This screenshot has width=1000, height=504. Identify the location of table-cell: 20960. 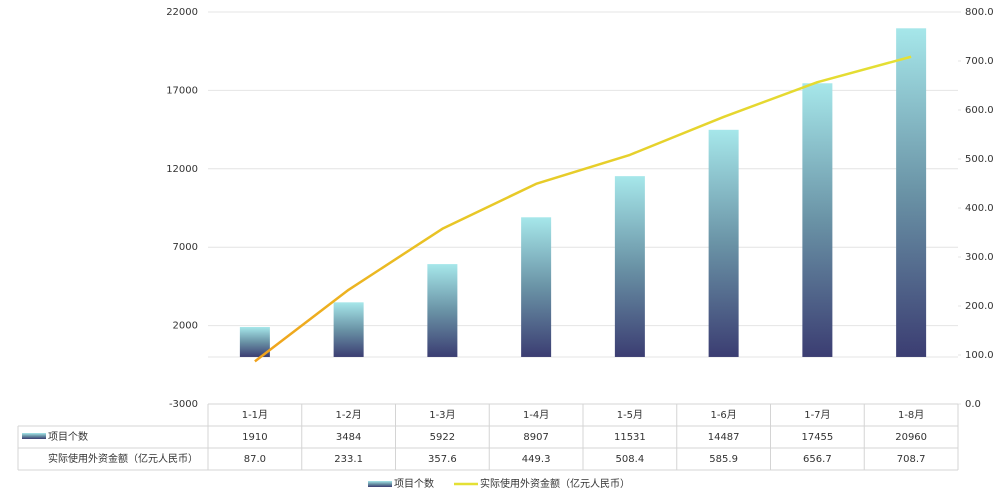
(911, 437).